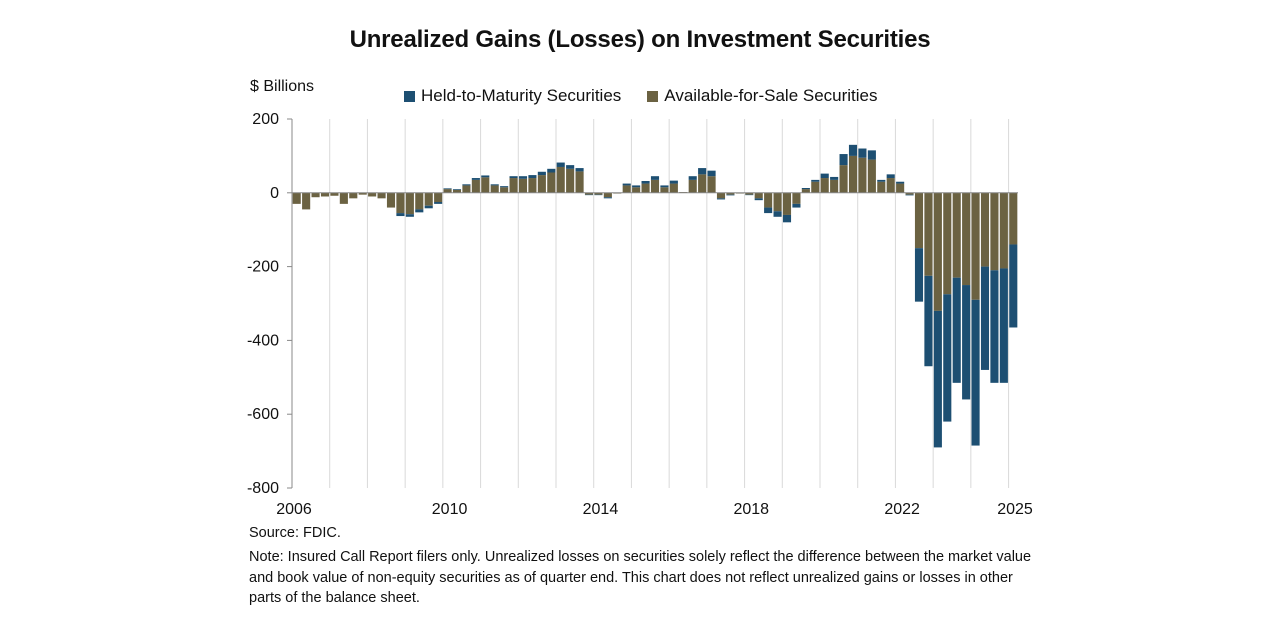 The width and height of the screenshot is (1280, 640). What do you see at coordinates (626, 184) in the screenshot?
I see `bar-htm-2014Q4` at bounding box center [626, 184].